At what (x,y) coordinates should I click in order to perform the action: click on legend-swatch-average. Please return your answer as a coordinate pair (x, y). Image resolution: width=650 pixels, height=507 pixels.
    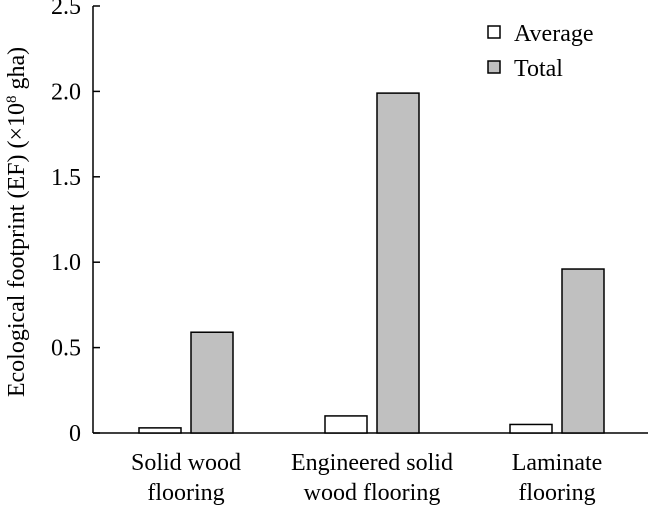
    Looking at the image, I should click on (494, 32).